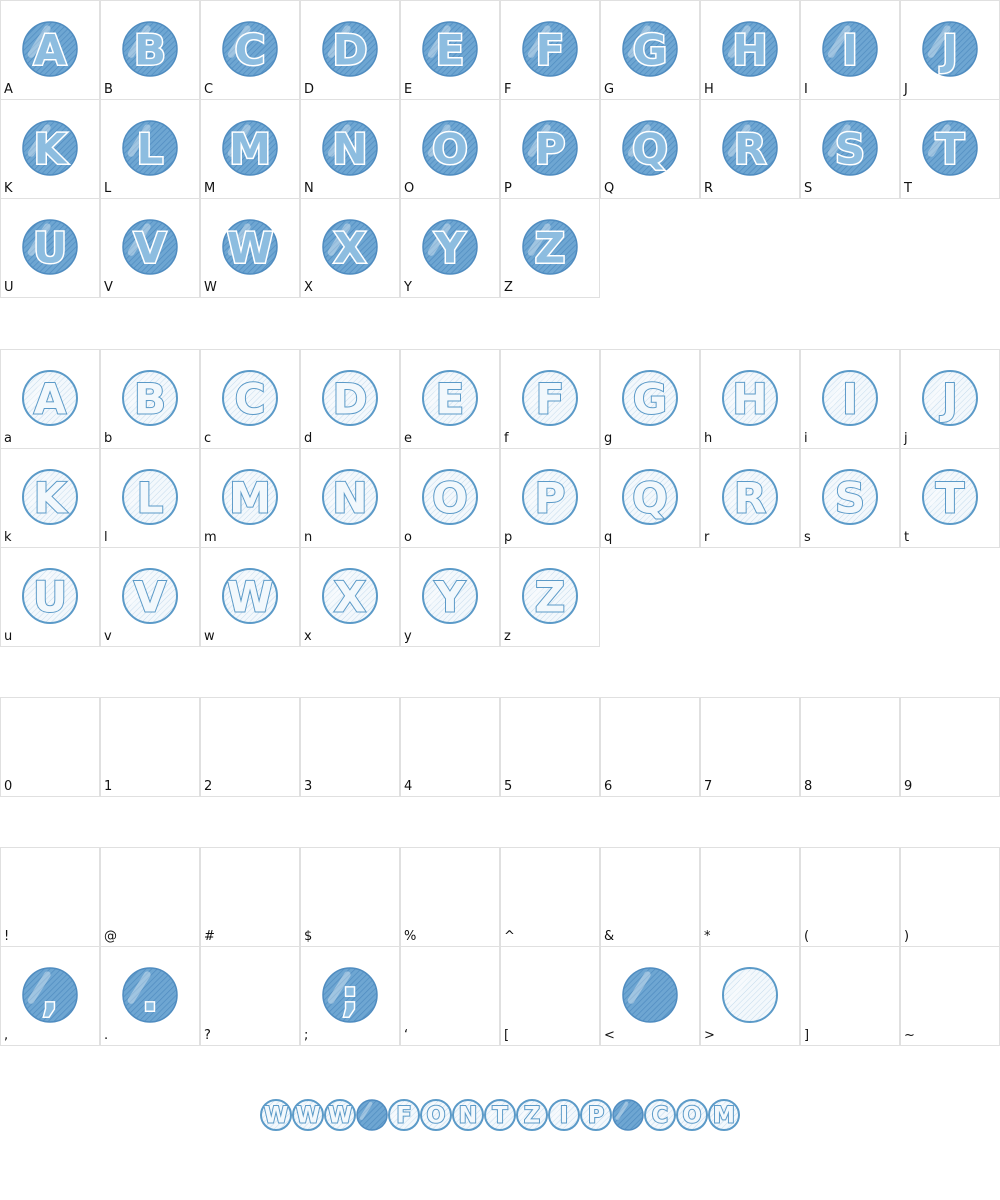 This screenshot has height=1200, width=1000. I want to click on cell-label: w, so click(209, 636).